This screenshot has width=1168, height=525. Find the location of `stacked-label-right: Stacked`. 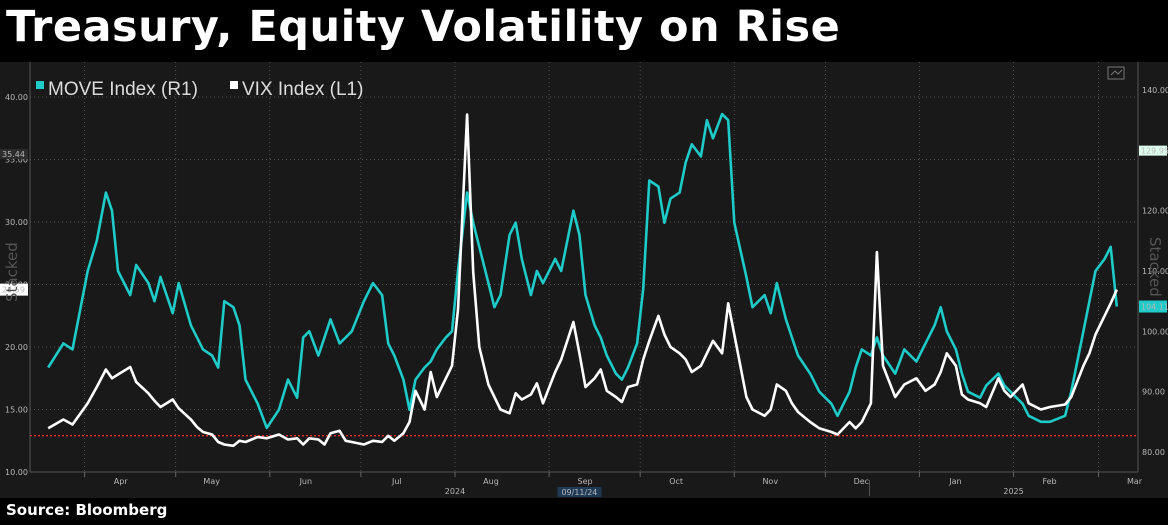

stacked-label-right: Stacked is located at coordinates (1155, 267).